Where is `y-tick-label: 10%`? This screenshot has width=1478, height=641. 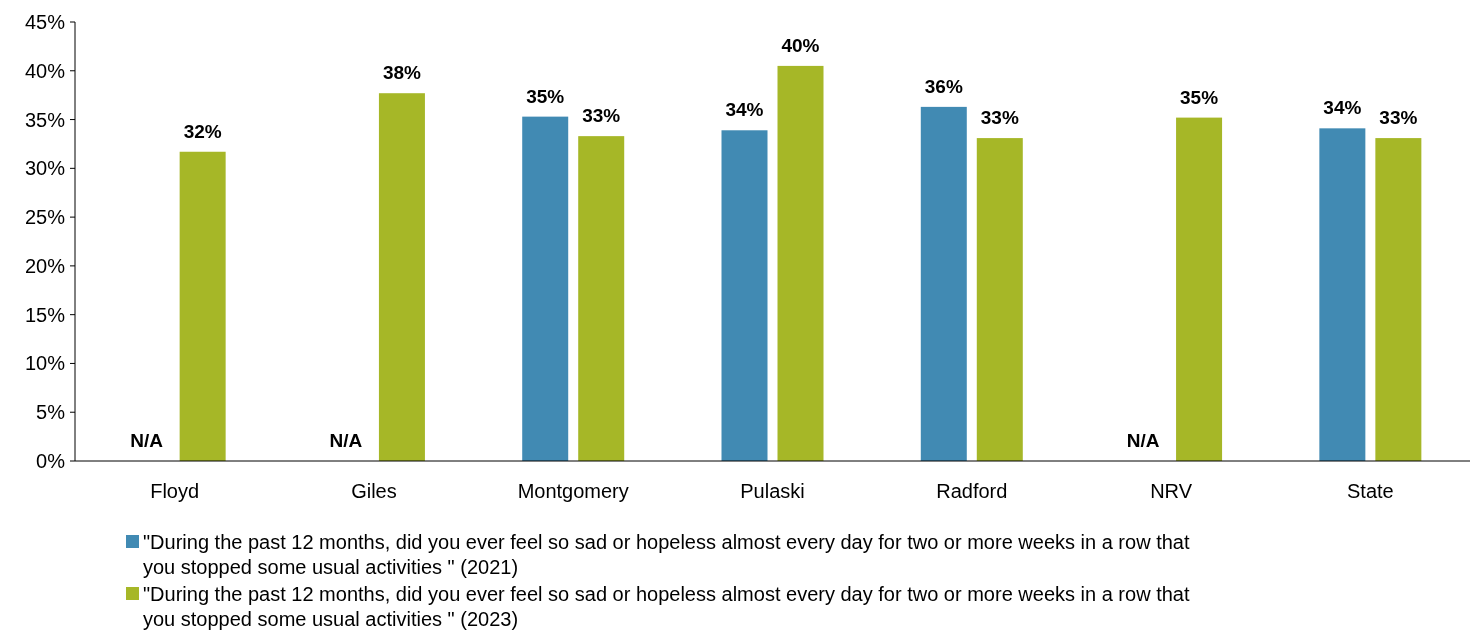
y-tick-label: 10% is located at coordinates (45, 363).